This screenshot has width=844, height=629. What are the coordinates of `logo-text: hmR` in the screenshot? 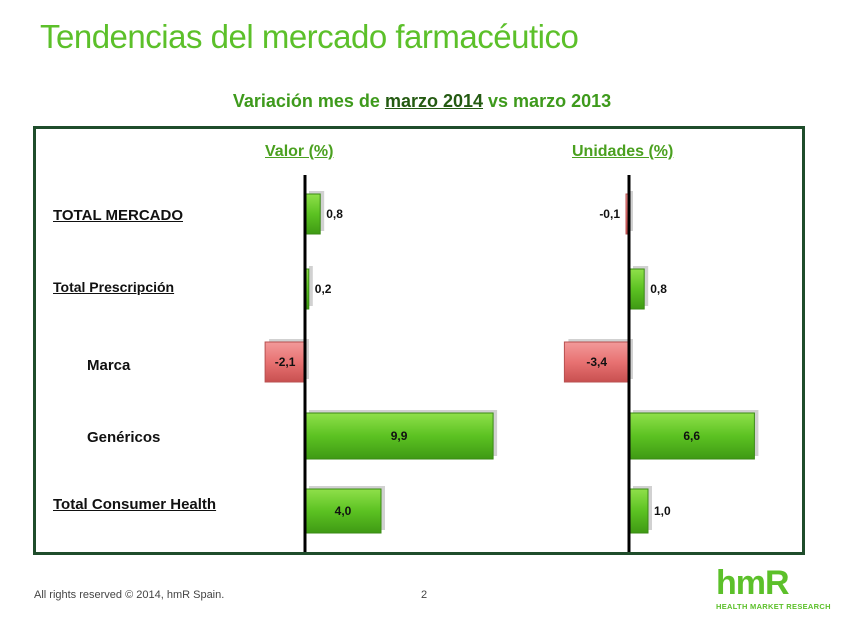 It's located at (753, 583).